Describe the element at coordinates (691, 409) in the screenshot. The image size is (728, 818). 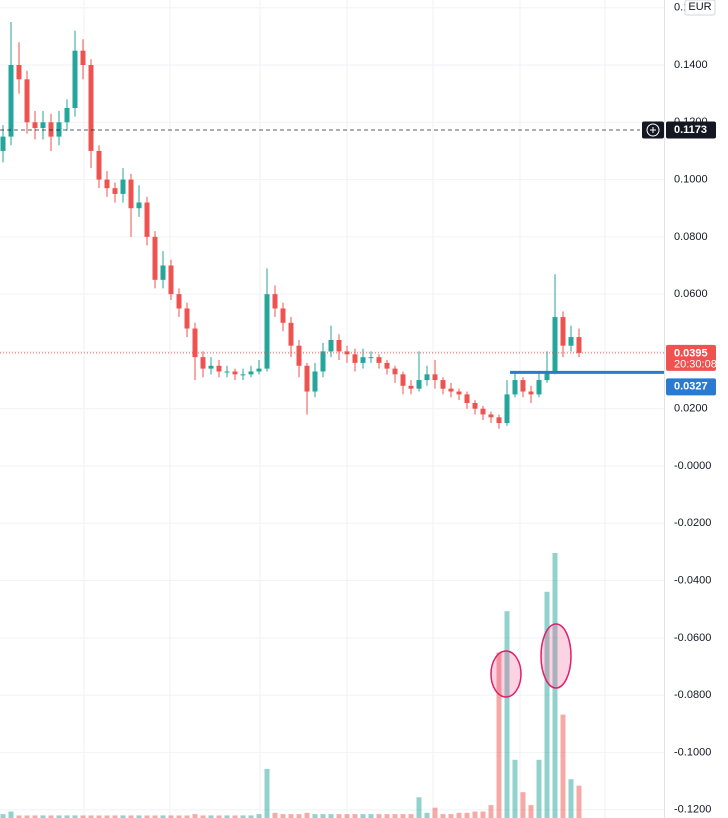
I see `y-tick-label: 0.0200` at that location.